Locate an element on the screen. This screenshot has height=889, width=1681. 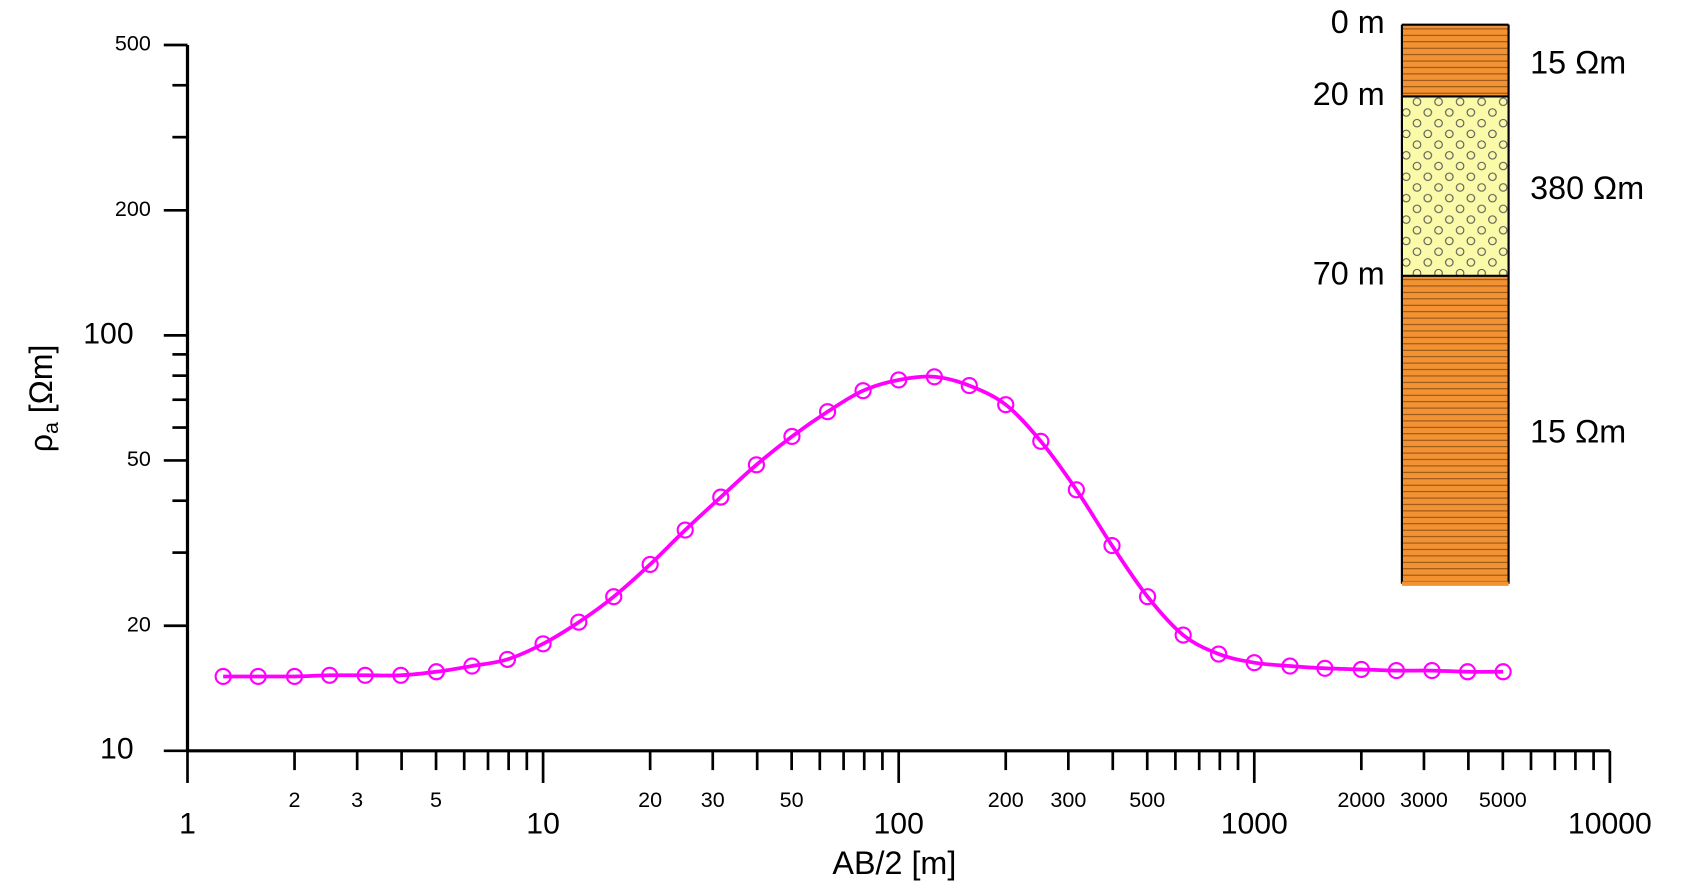
y-tick-label: 50 is located at coordinates (139, 459).